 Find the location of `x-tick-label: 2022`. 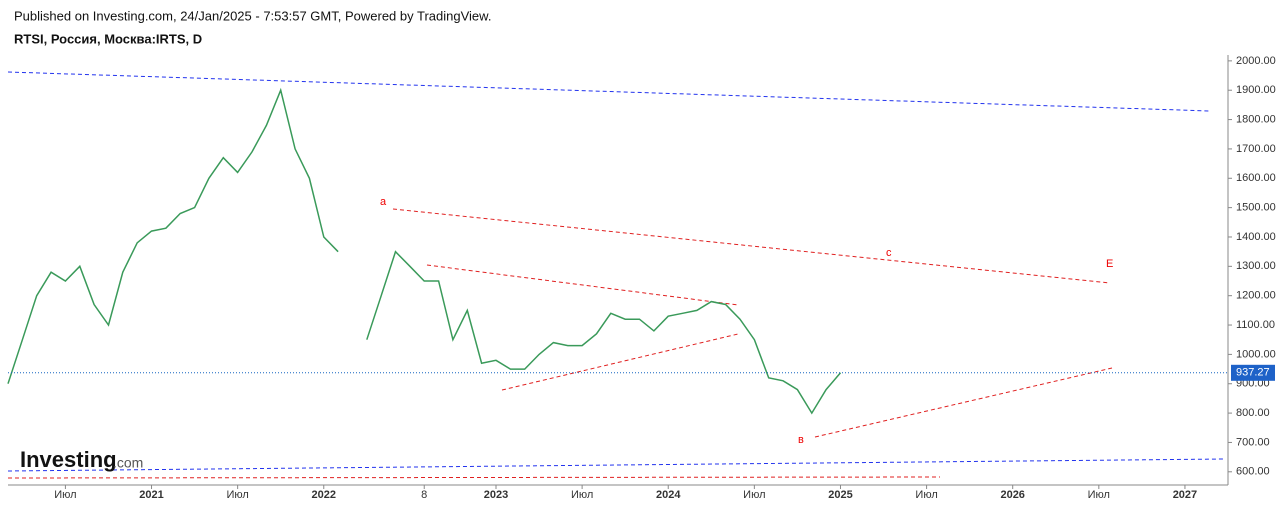

x-tick-label: 2022 is located at coordinates (324, 495).